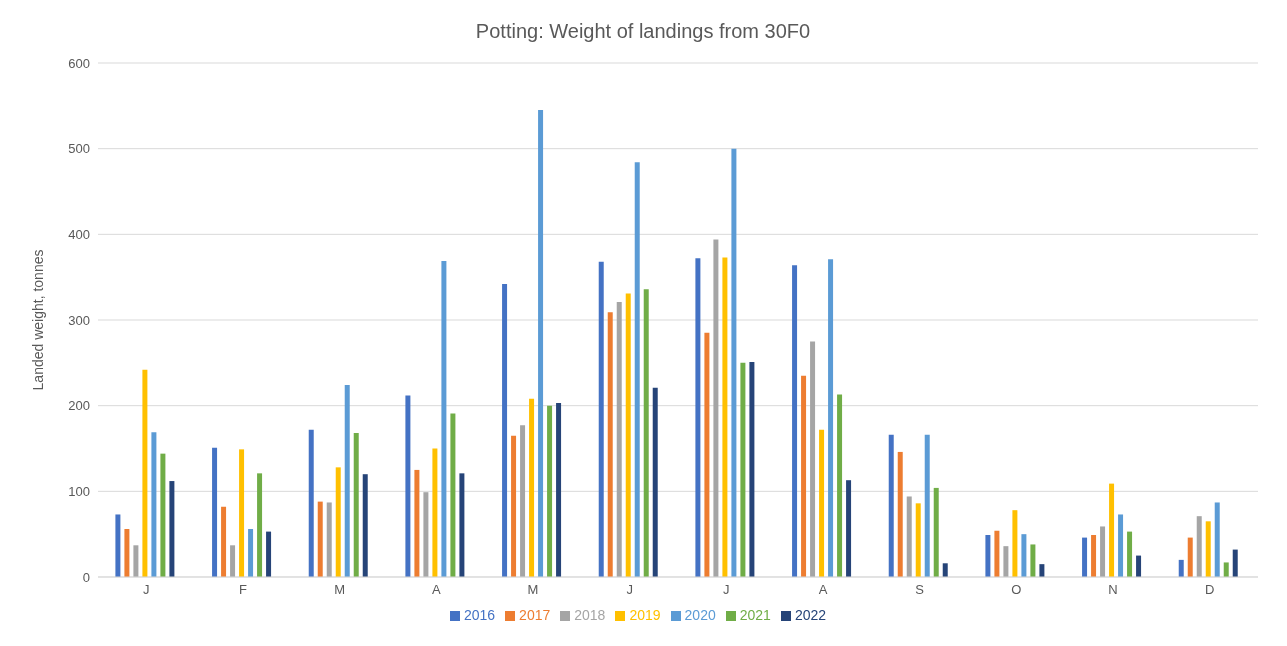  Describe the element at coordinates (1209, 590) in the screenshot. I see `x-tick-label: D` at that location.